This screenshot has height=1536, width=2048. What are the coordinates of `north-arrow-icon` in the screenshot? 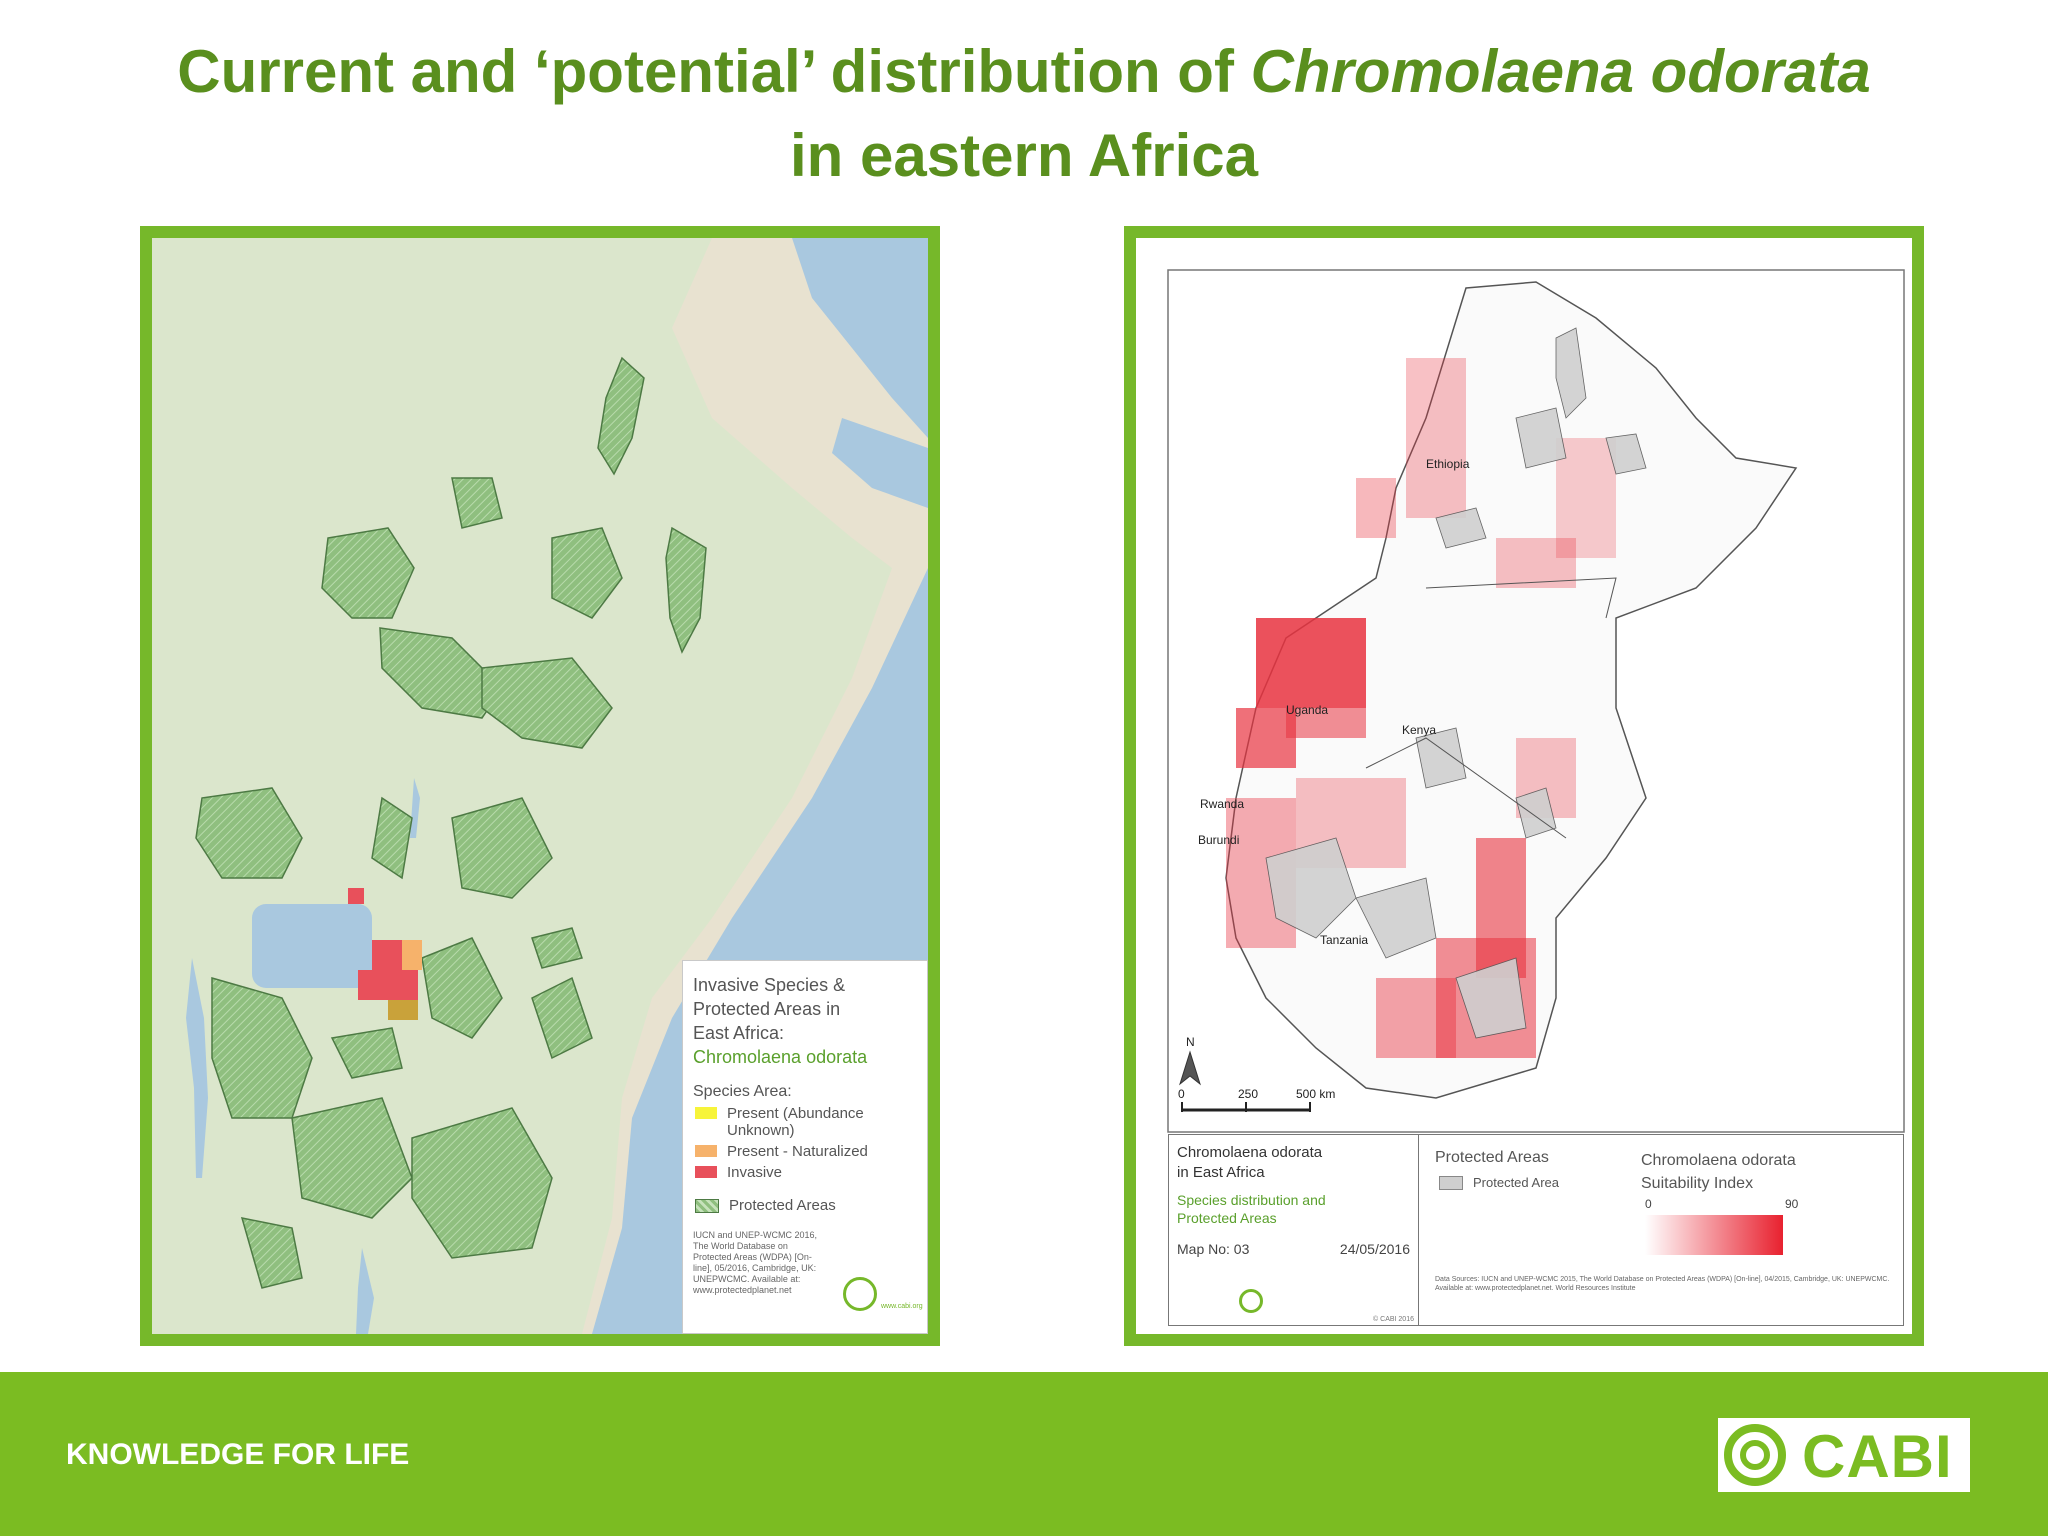 It's located at (1190, 1068).